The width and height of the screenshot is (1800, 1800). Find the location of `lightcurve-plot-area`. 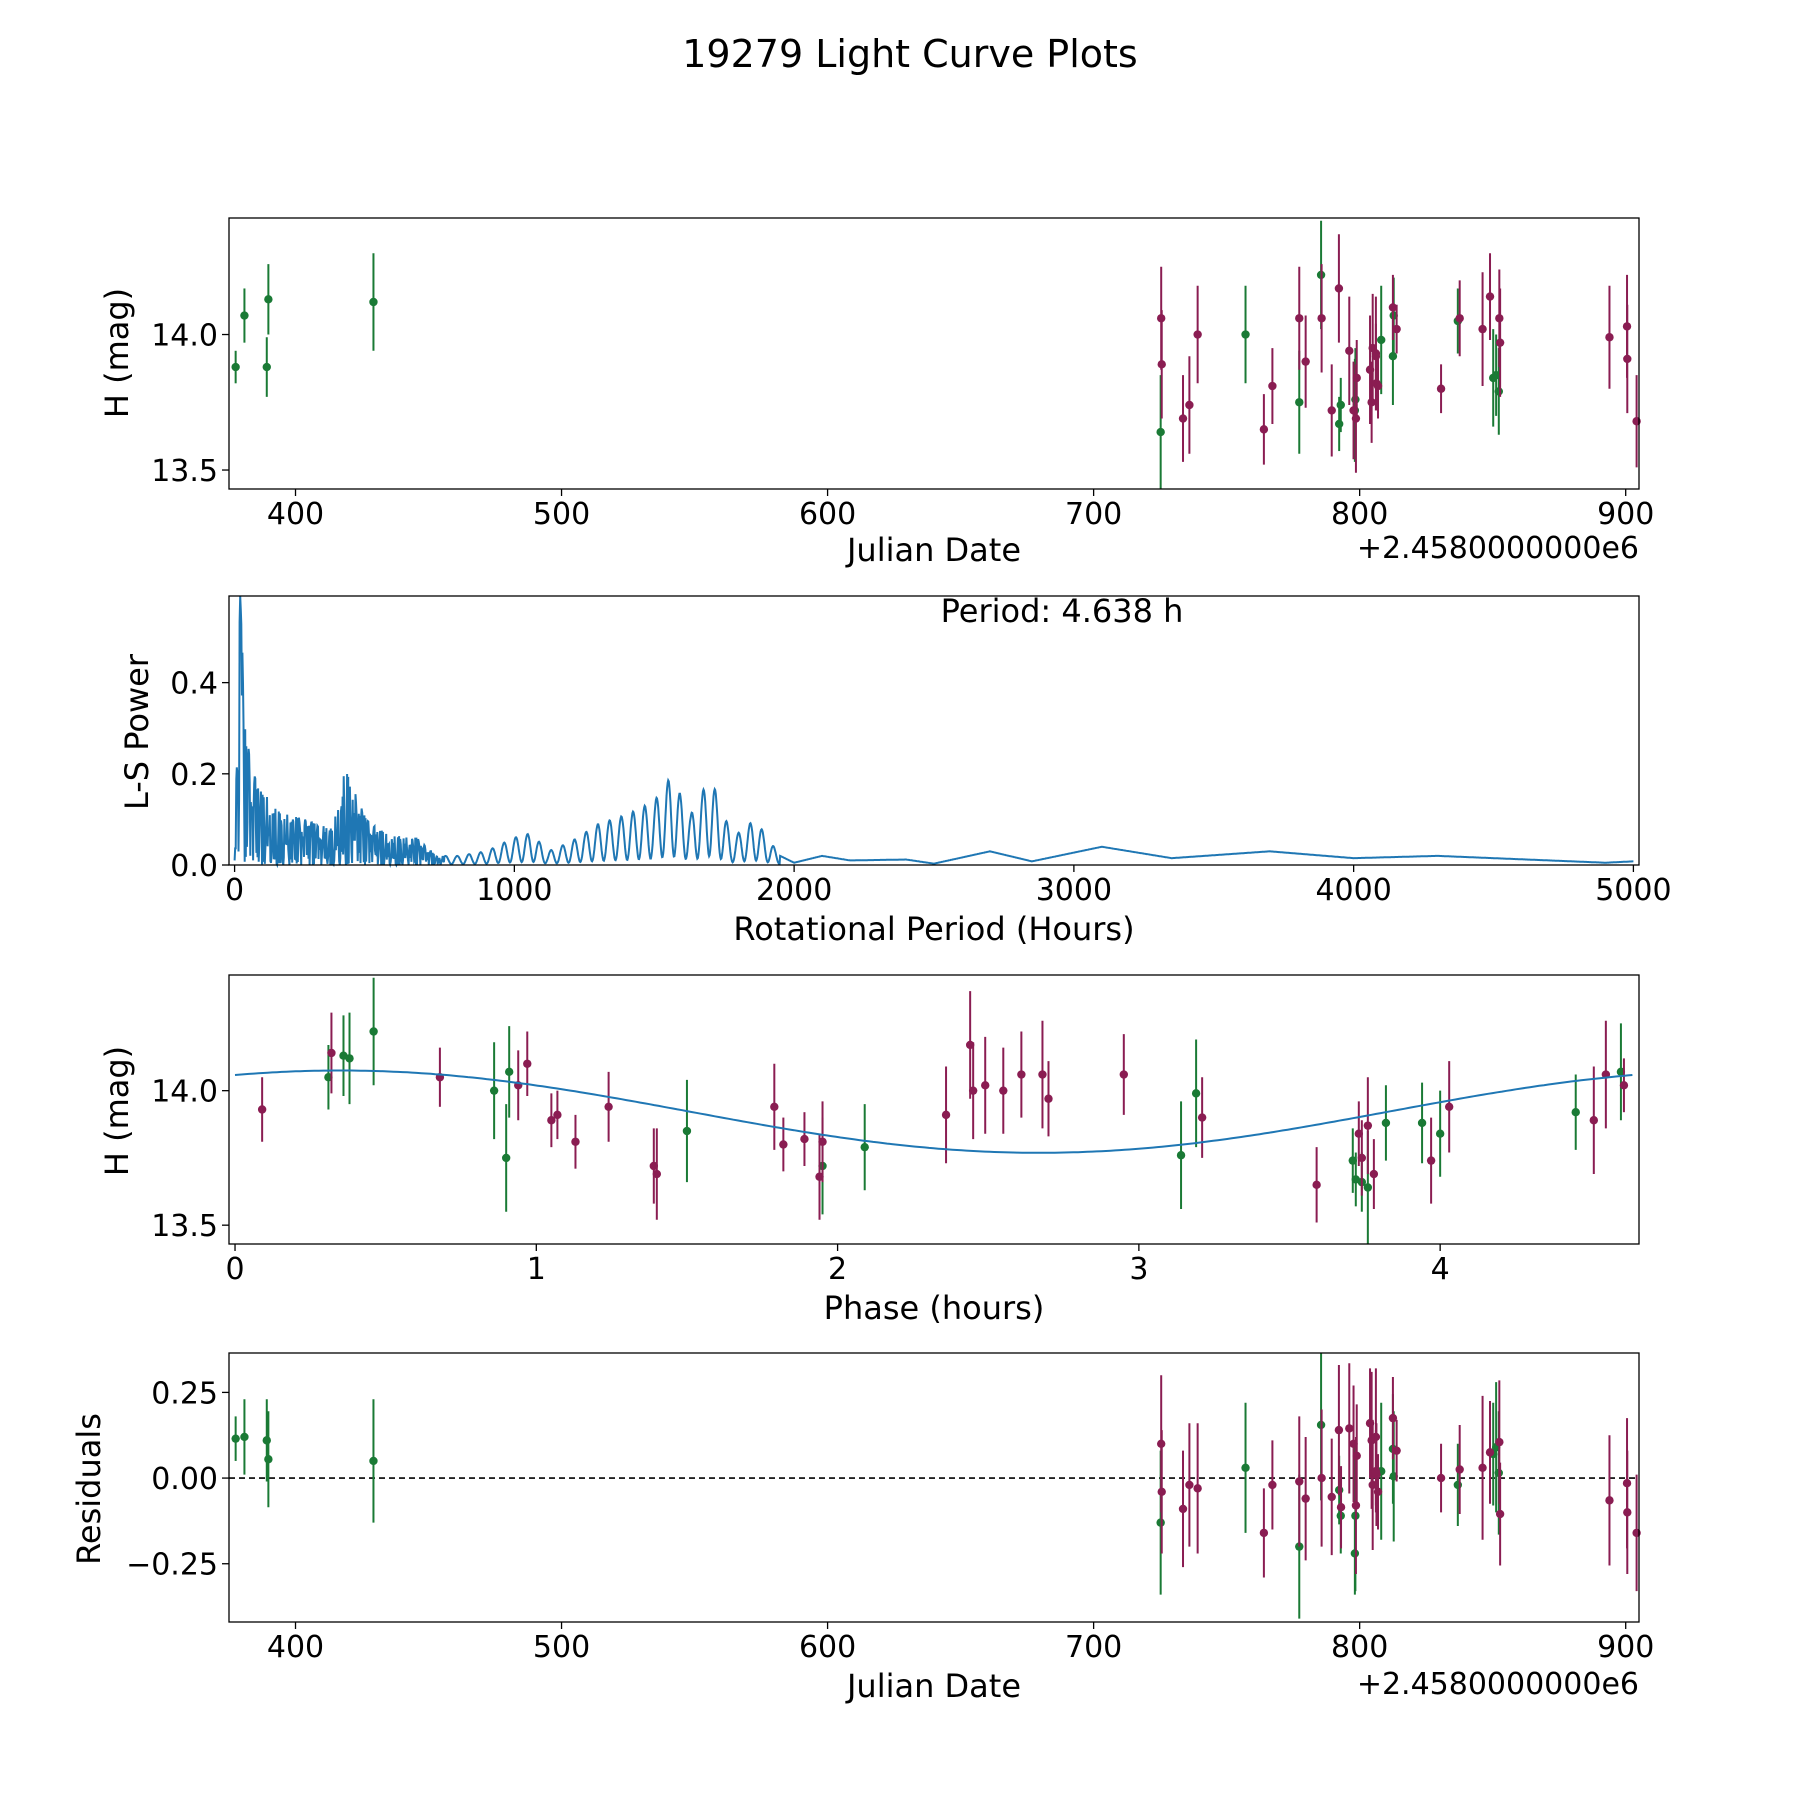

lightcurve-plot-area is located at coordinates (936, 354).